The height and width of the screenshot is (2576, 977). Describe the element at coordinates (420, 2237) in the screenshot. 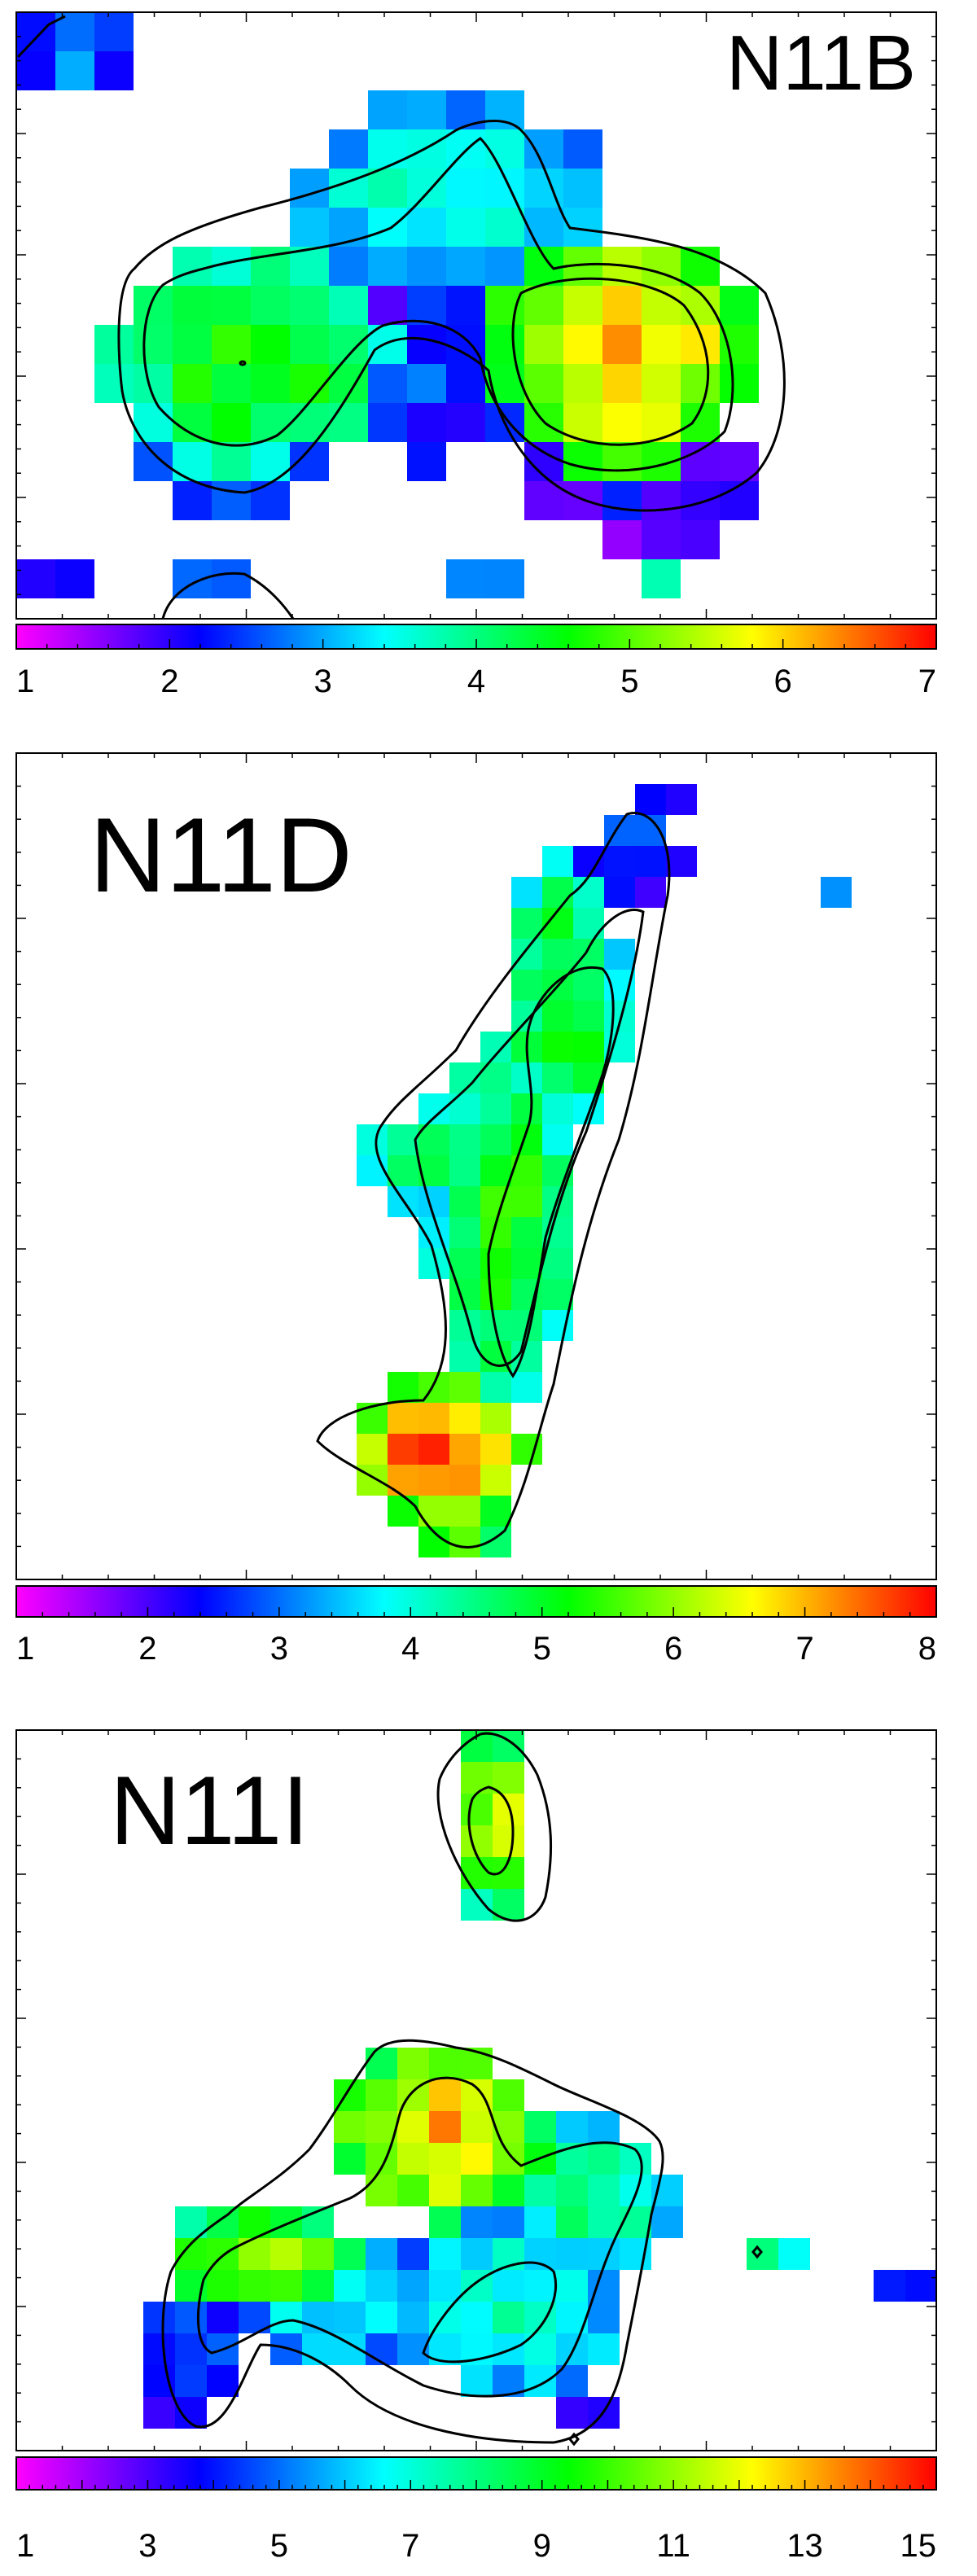

I see `contour-south-middle` at that location.